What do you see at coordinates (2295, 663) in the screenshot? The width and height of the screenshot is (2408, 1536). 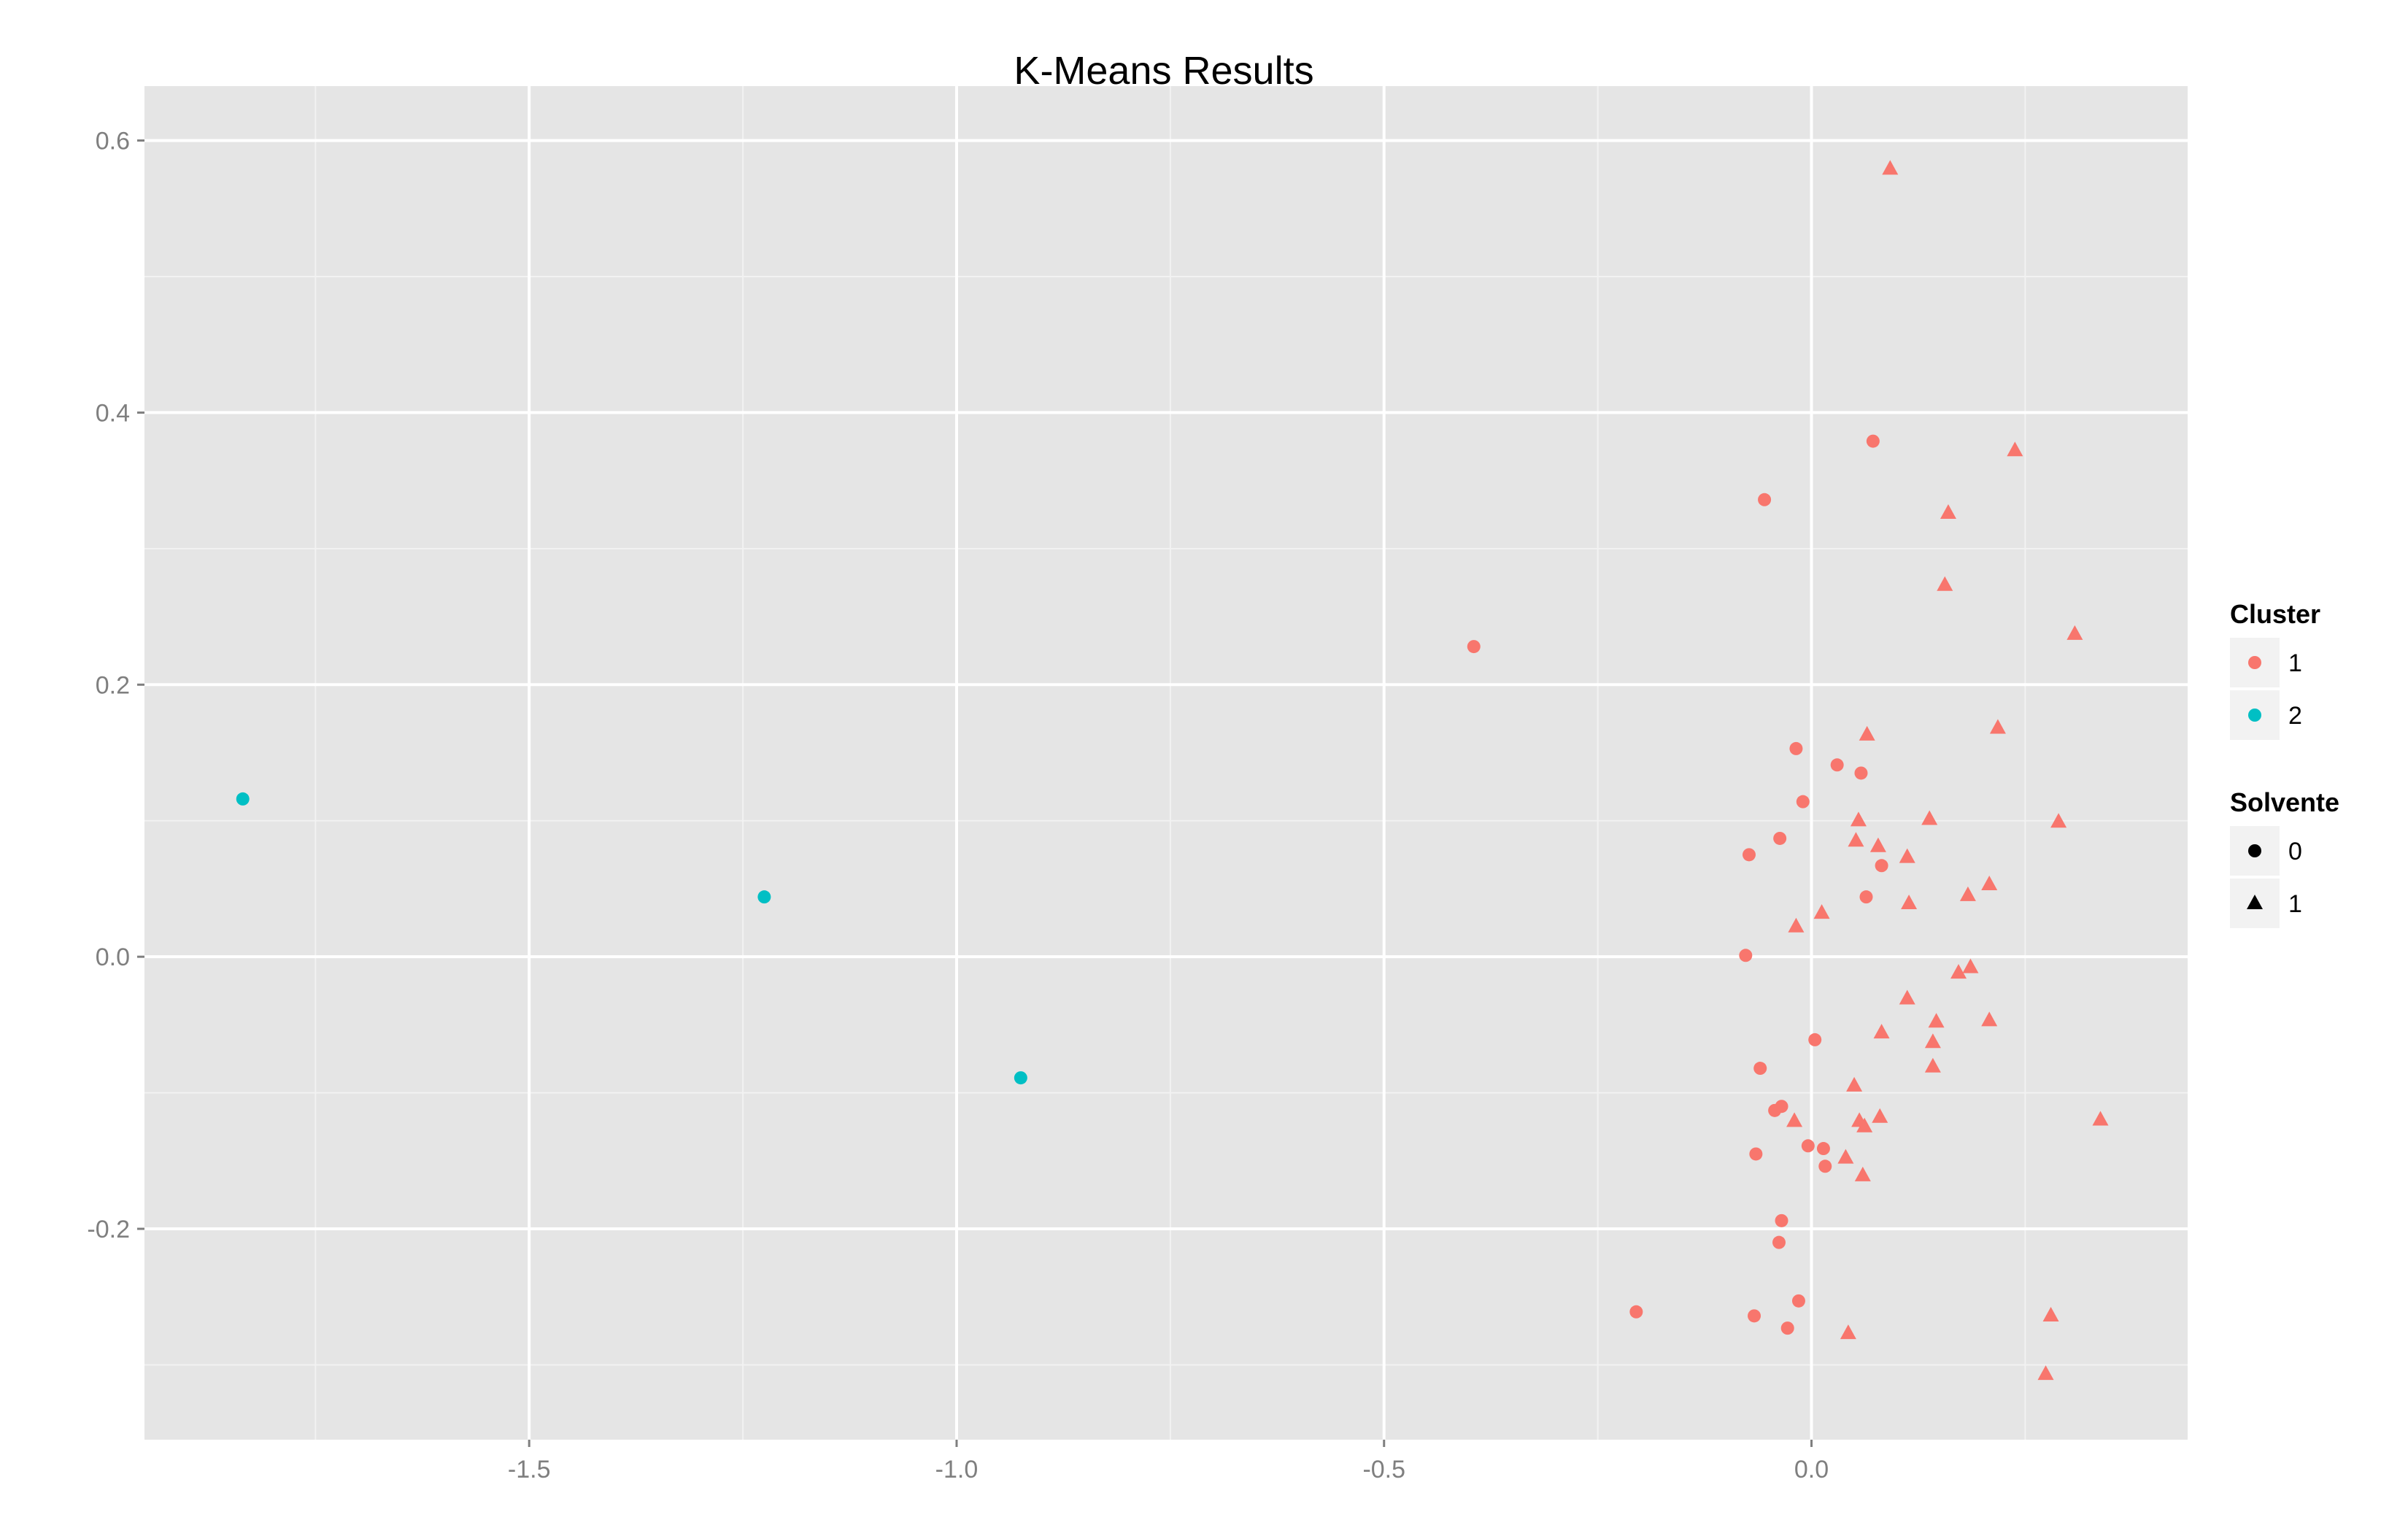 I see `legend-cluster-1-label: 1` at bounding box center [2295, 663].